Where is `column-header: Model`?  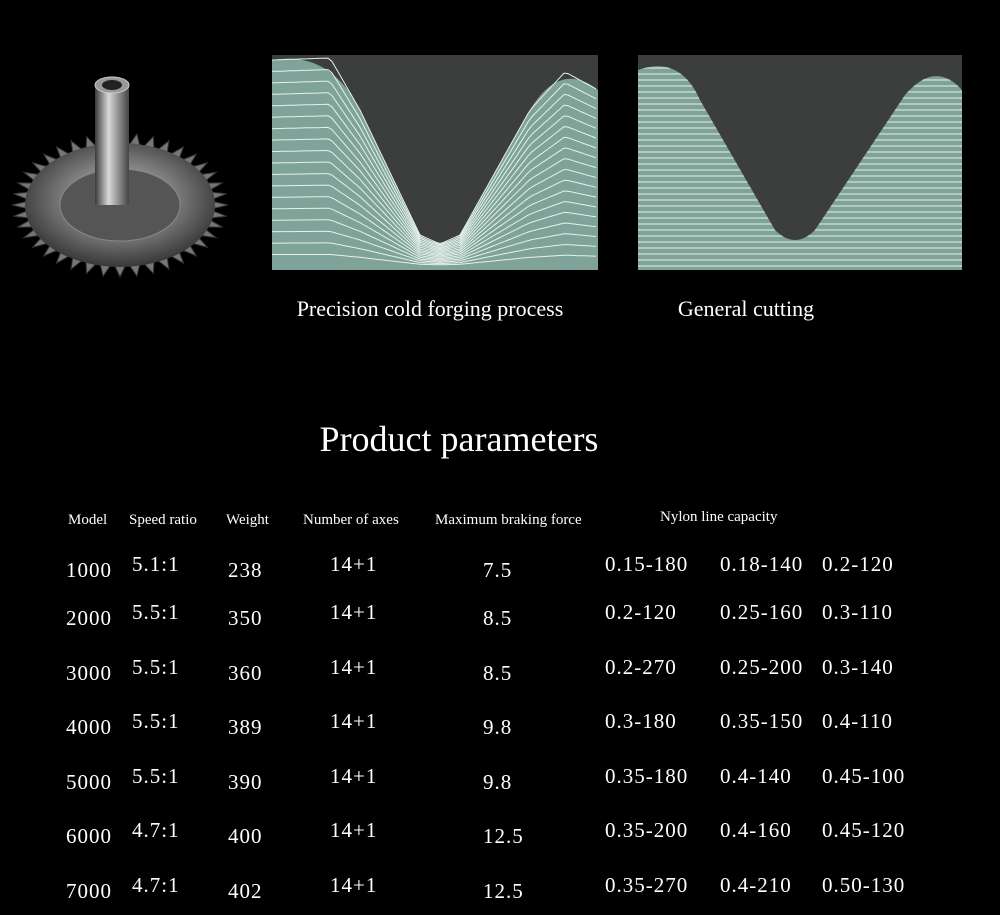 column-header: Model is located at coordinates (88, 520).